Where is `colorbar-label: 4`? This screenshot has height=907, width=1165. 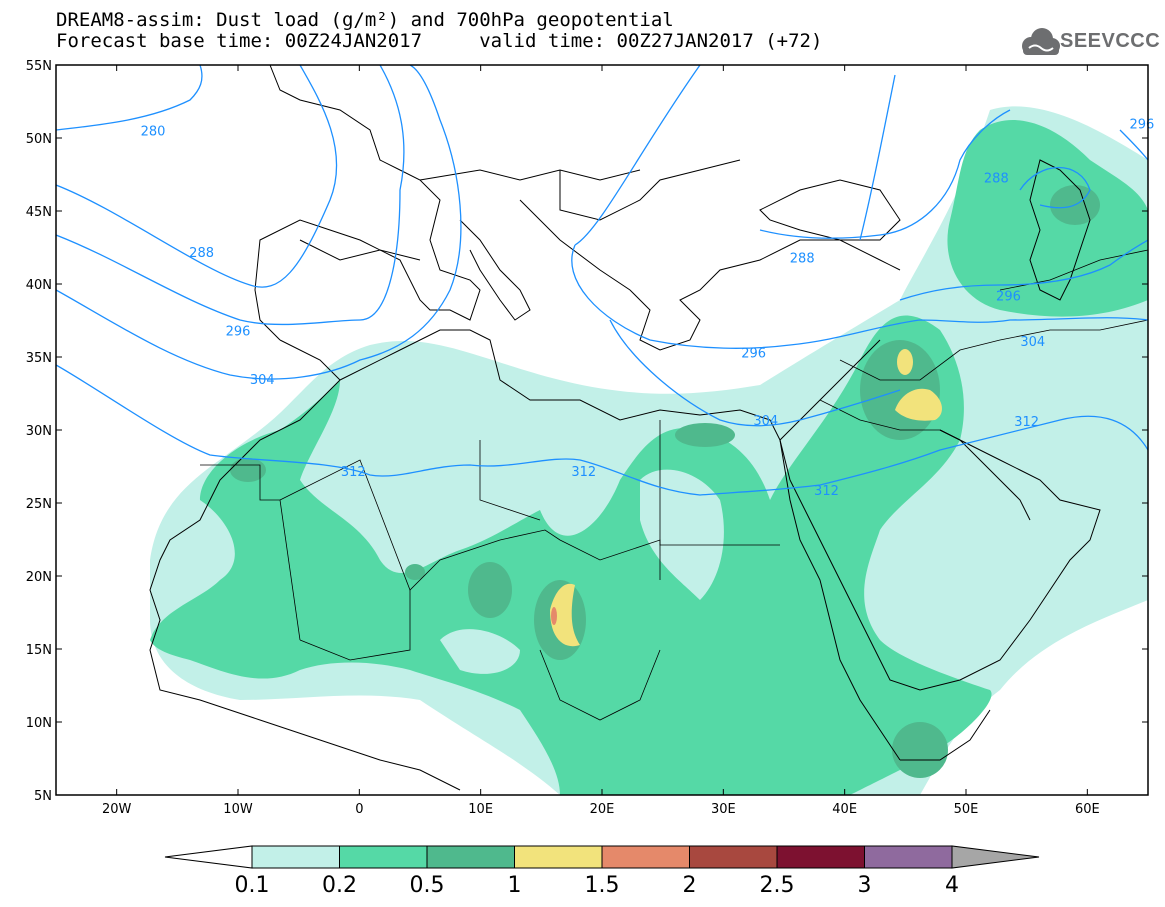 colorbar-label: 4 is located at coordinates (952, 885).